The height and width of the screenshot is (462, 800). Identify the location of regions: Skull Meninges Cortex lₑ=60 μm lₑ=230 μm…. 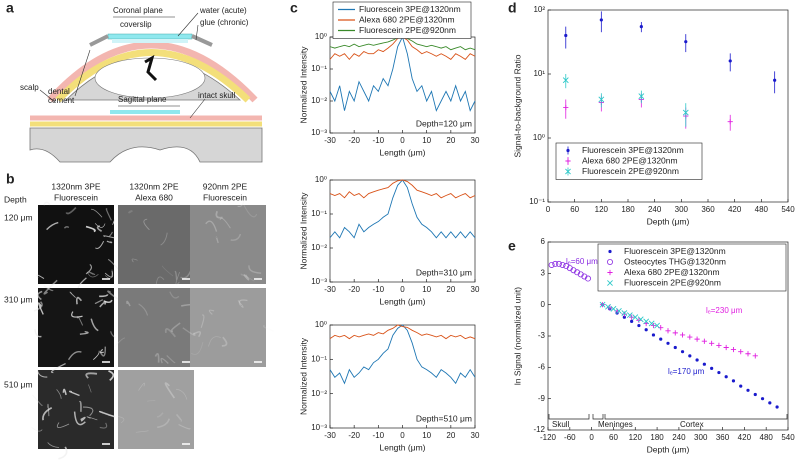
(668, 343).